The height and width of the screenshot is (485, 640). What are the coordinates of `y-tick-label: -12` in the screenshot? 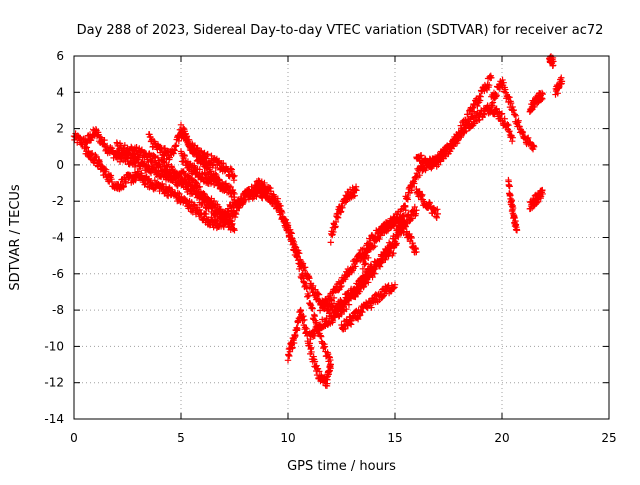 It's located at (54, 383).